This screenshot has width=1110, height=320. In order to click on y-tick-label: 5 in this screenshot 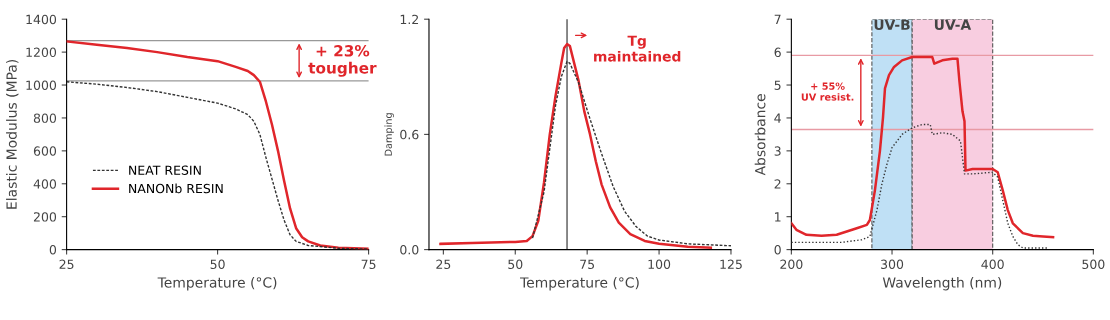, I will do `click(777, 85)`.